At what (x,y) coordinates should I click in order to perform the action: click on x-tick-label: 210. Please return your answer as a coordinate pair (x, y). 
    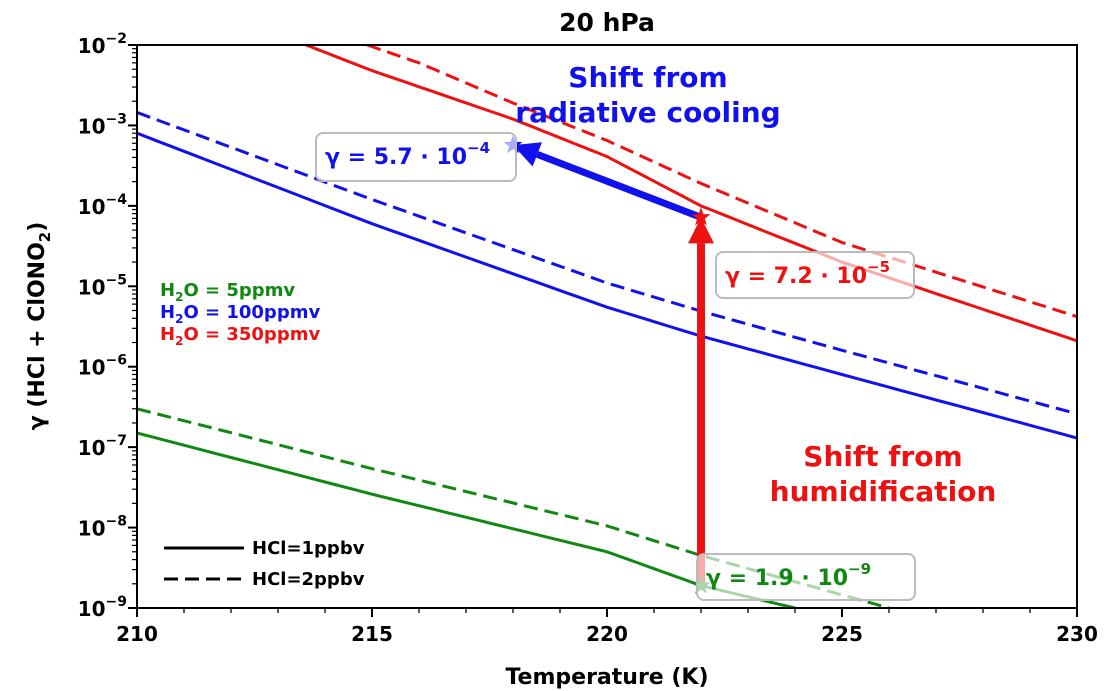
    Looking at the image, I should click on (137, 634).